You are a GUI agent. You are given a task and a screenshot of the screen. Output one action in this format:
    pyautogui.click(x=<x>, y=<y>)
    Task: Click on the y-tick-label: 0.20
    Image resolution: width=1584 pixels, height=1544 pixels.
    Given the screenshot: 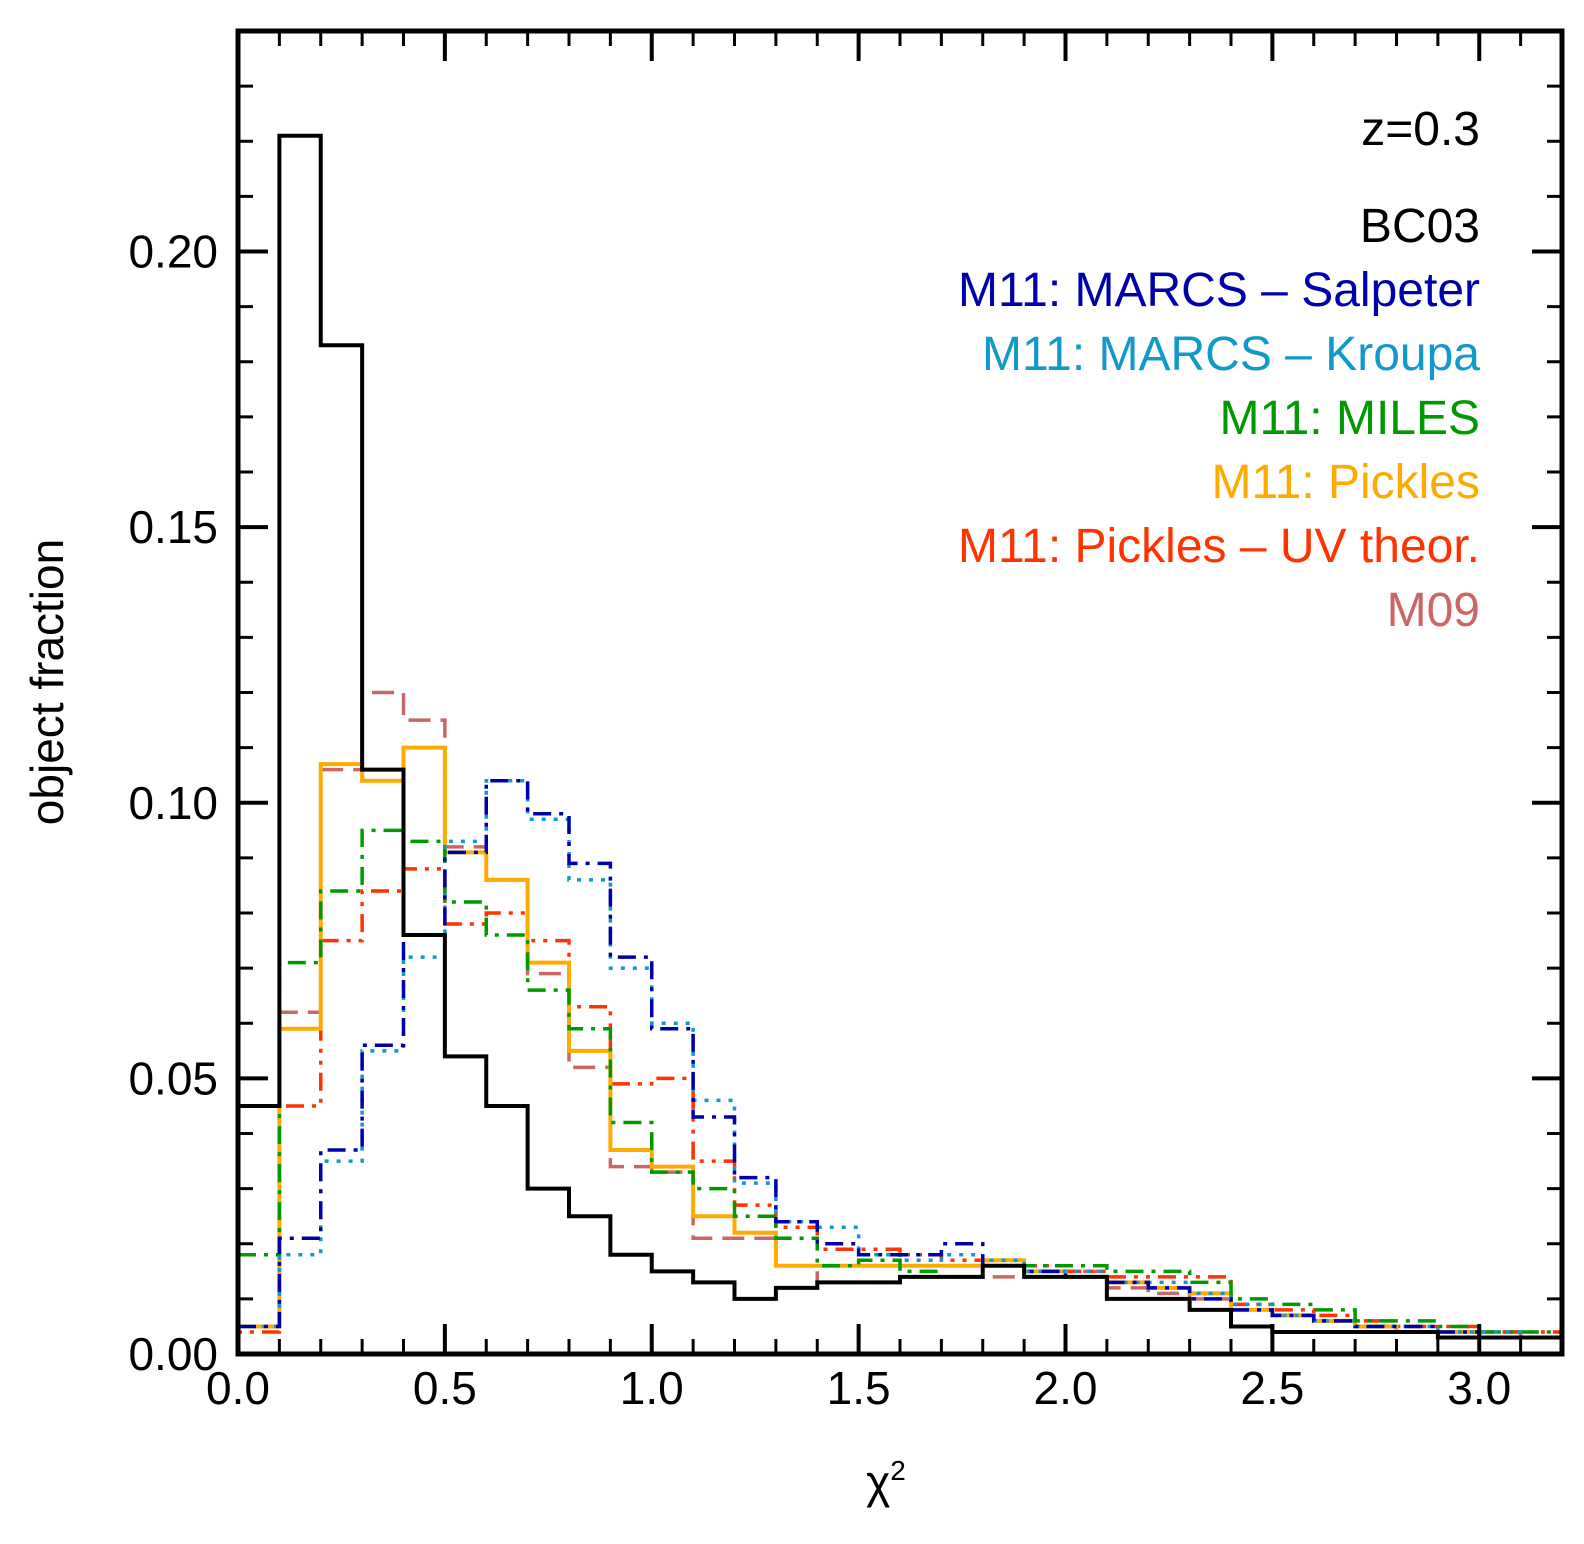 What is the action you would take?
    pyautogui.click(x=173, y=252)
    